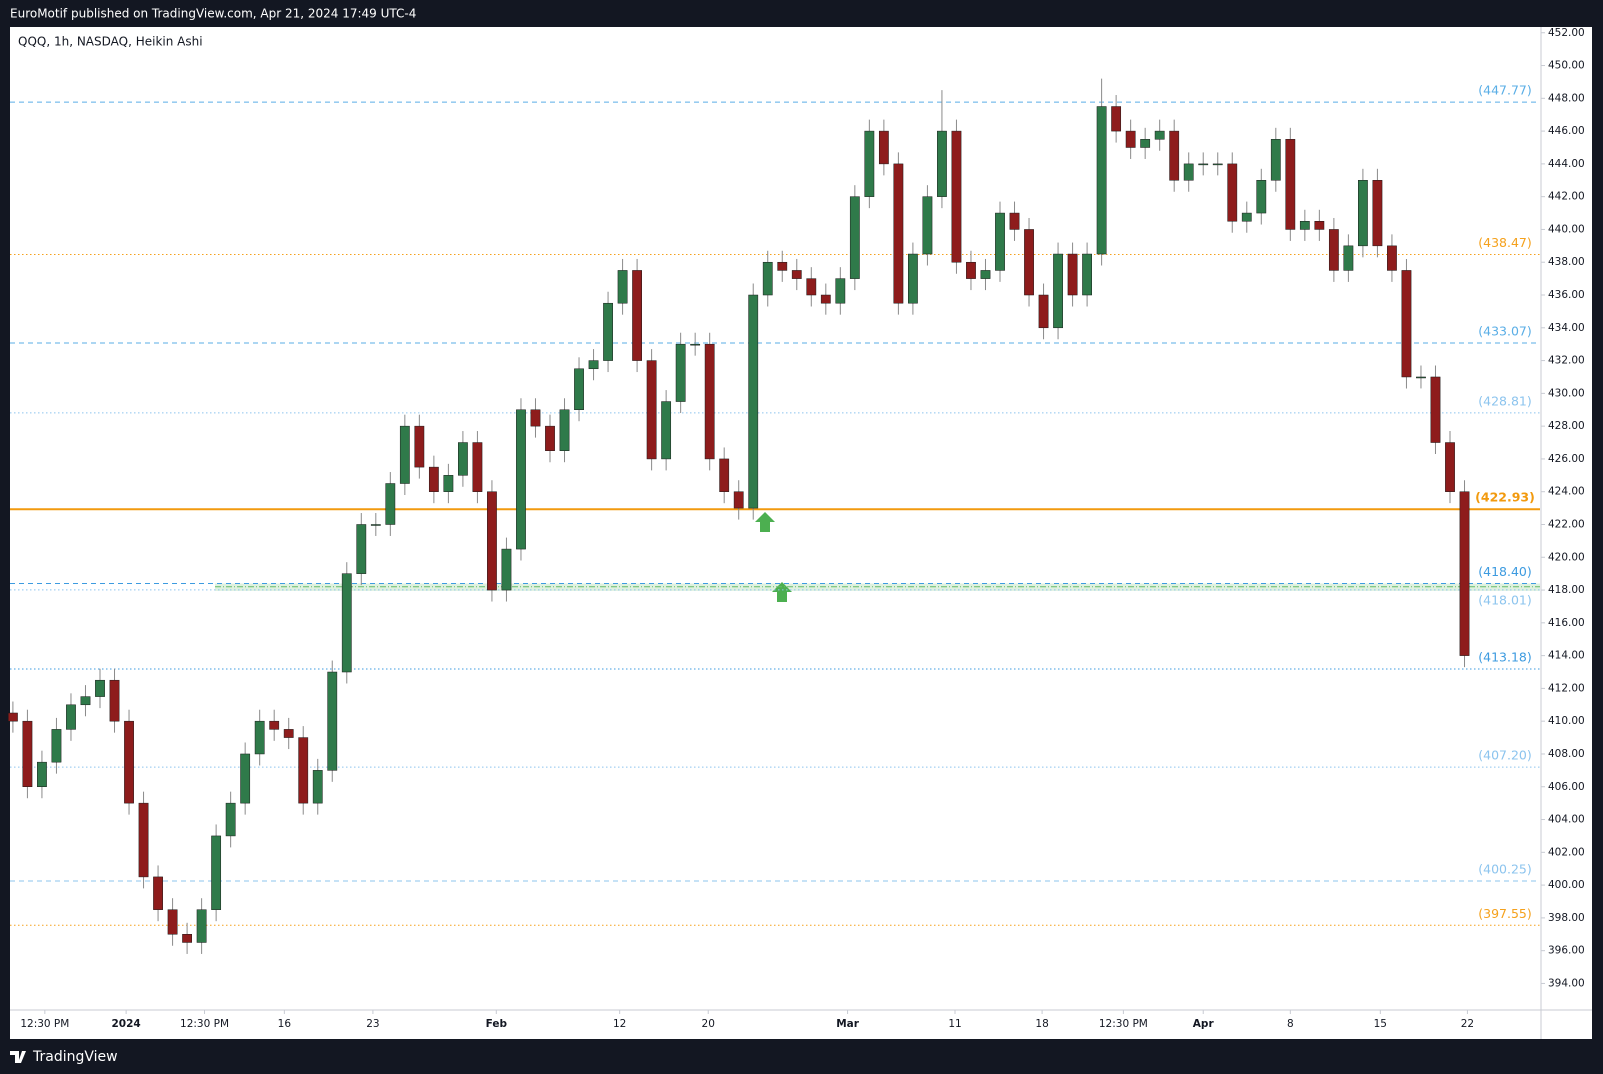  What do you see at coordinates (75, 1057) in the screenshot?
I see `footer-text: TradingView` at bounding box center [75, 1057].